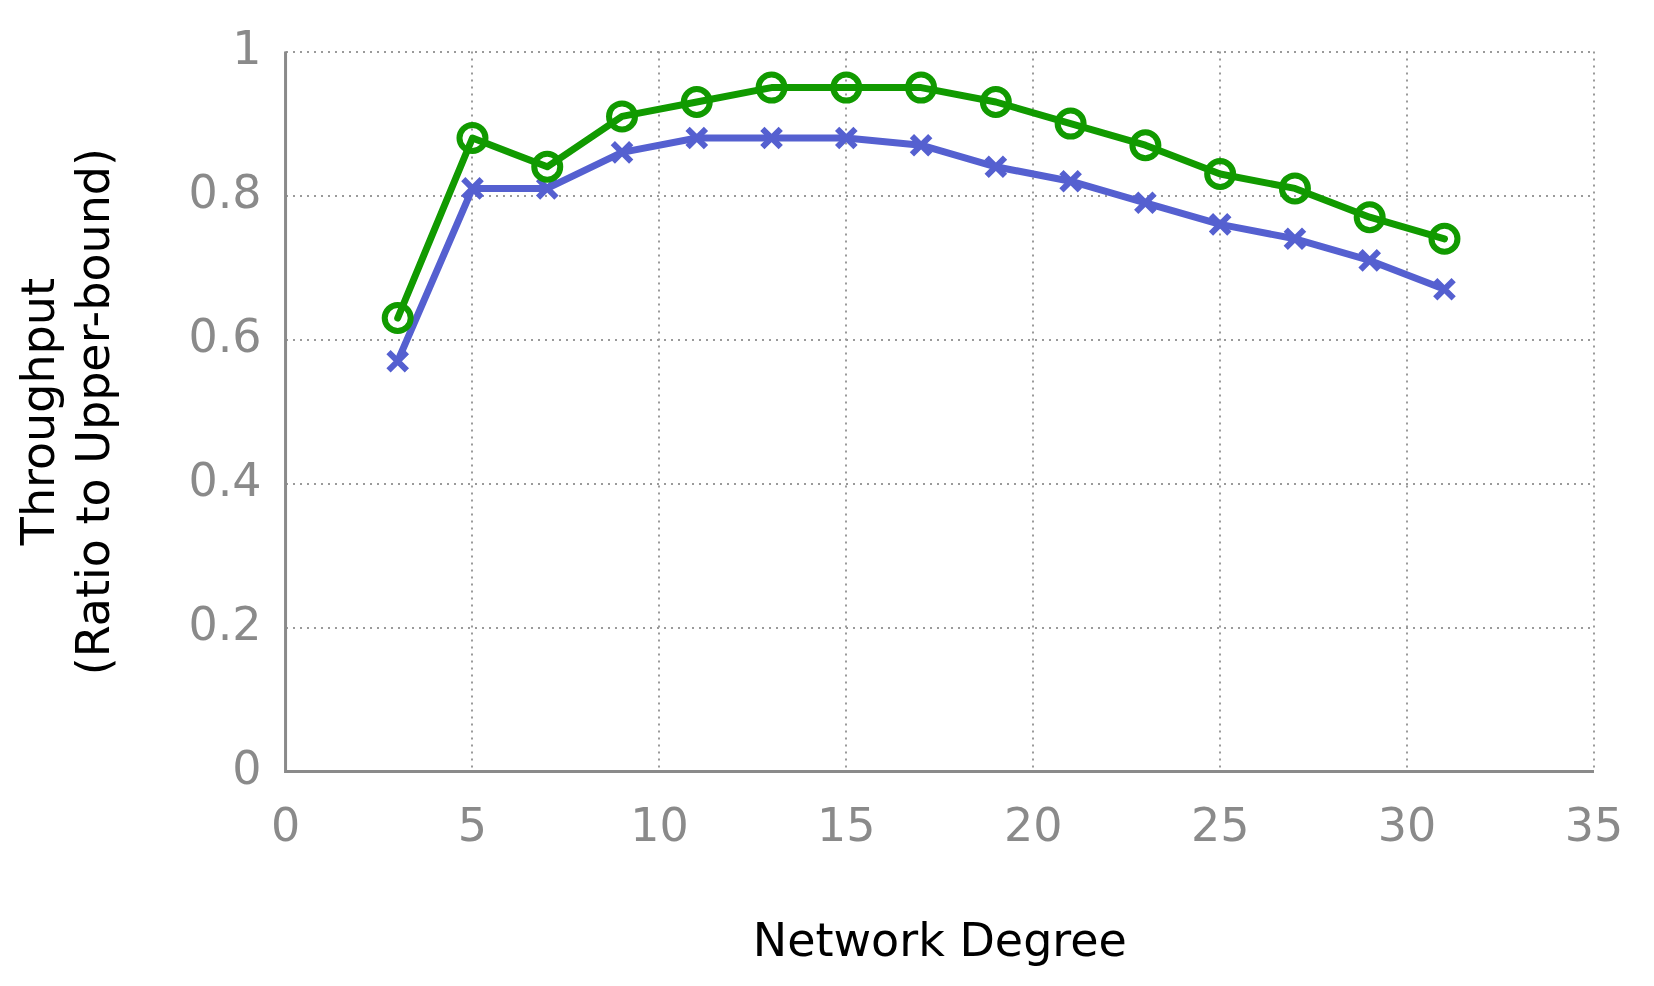  What do you see at coordinates (1220, 825) in the screenshot?
I see `x-tick-label: 25` at bounding box center [1220, 825].